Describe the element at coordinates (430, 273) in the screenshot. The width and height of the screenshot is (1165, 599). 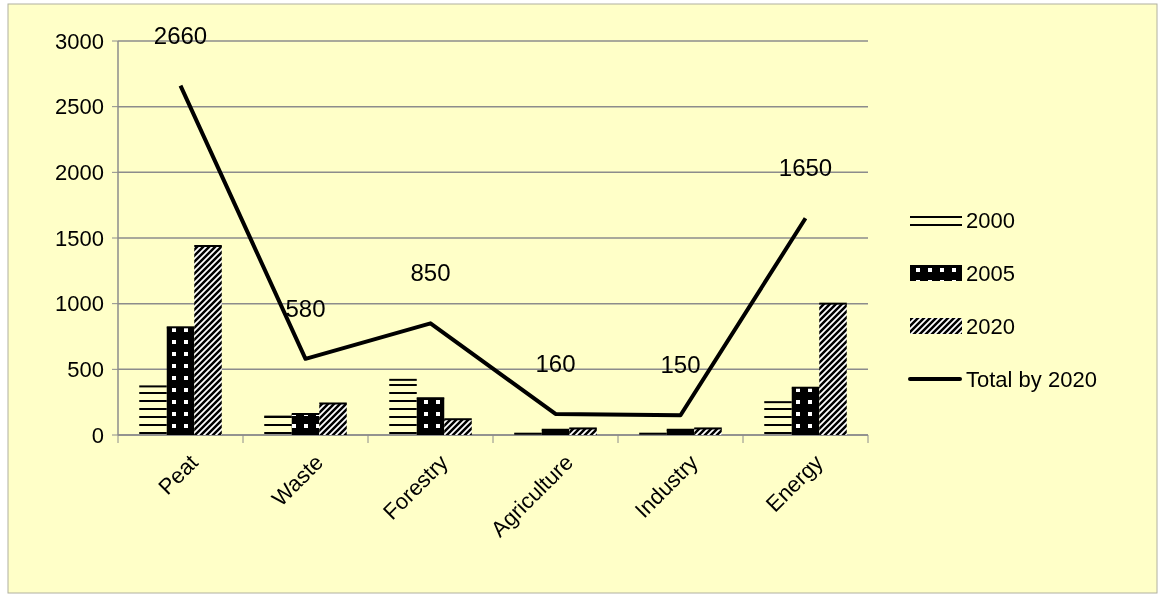
I see `data-label: 850` at that location.